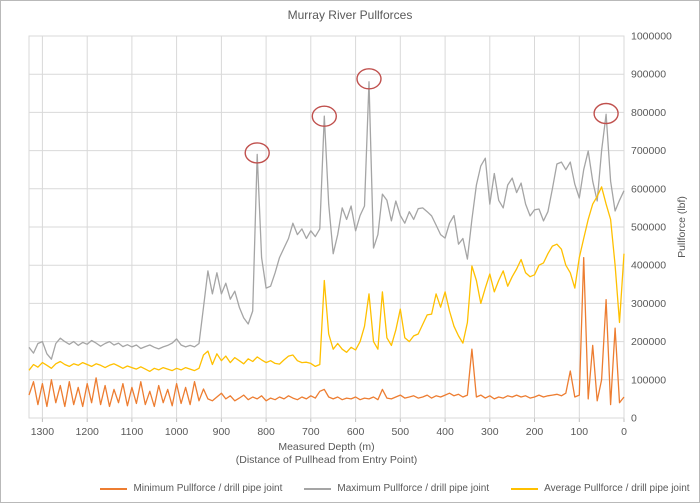  What do you see at coordinates (580, 432) in the screenshot?
I see `x-tick-label: 100` at bounding box center [580, 432].